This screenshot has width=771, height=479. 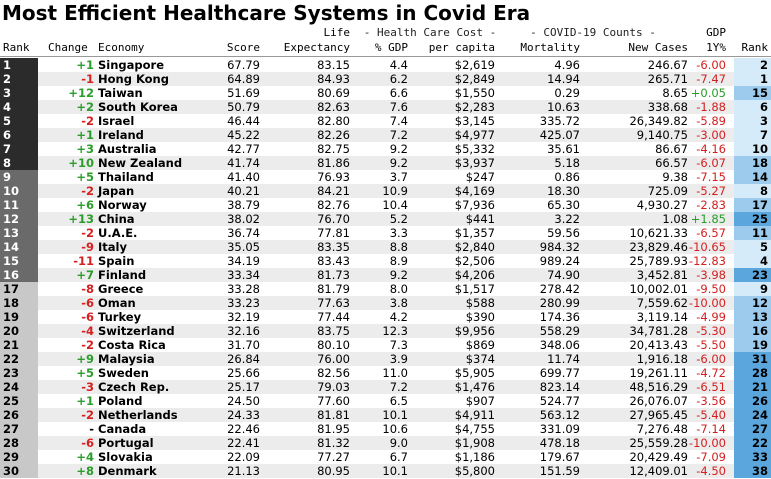 I want to click on rank-cell: 8, so click(x=19, y=163).